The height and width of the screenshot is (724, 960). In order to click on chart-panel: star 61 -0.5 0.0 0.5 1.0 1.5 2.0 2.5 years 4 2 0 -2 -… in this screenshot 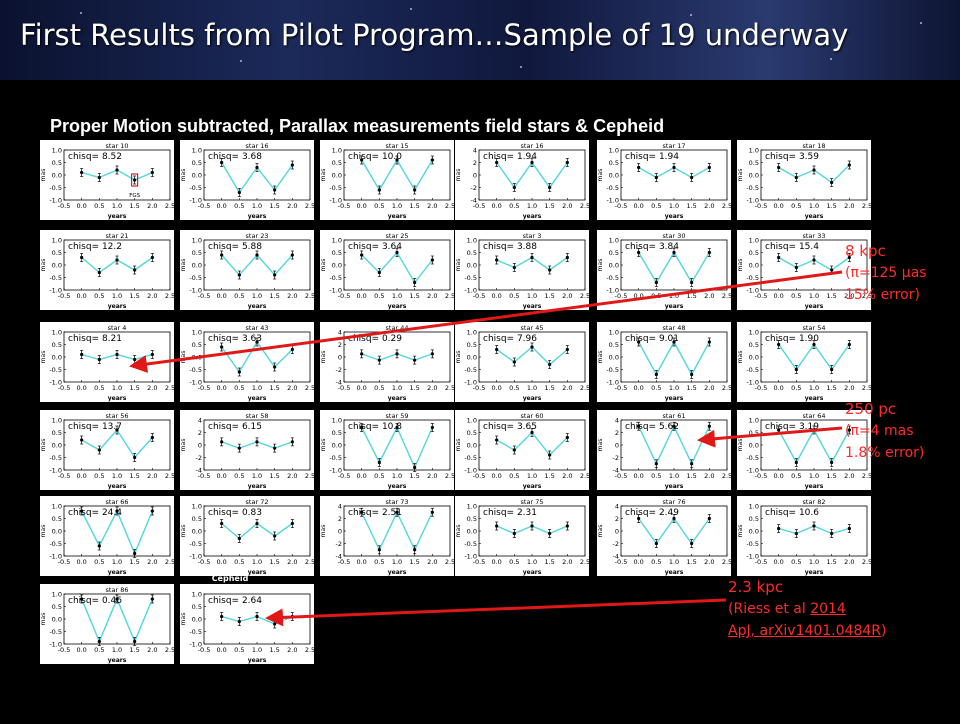, I will do `click(664, 450)`.